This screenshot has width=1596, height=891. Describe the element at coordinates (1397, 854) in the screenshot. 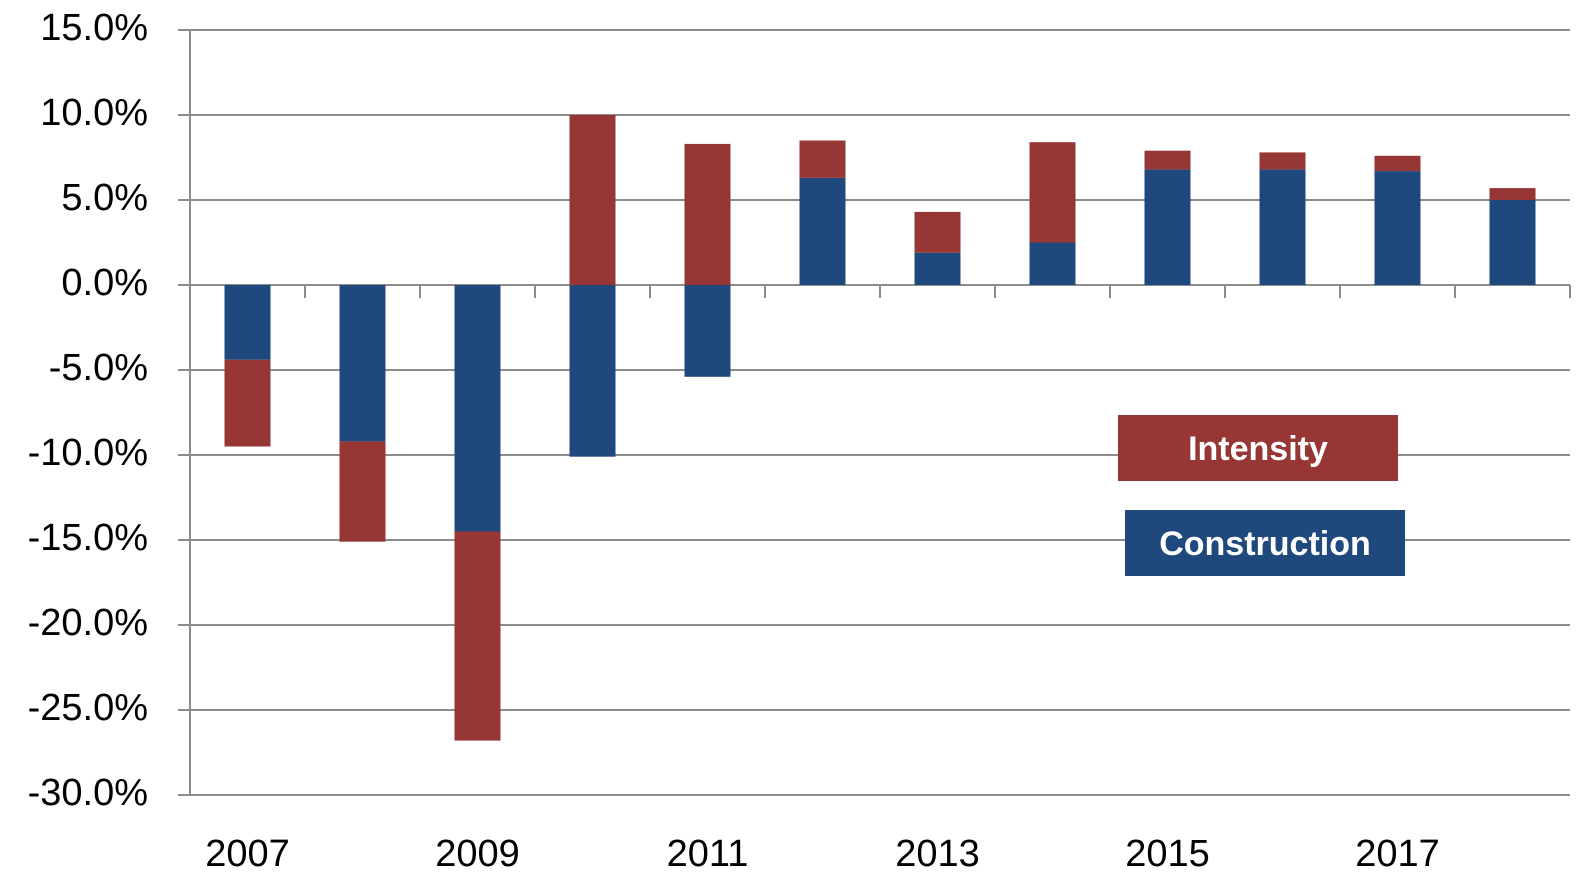

I see `x-tick-label: 2017` at that location.